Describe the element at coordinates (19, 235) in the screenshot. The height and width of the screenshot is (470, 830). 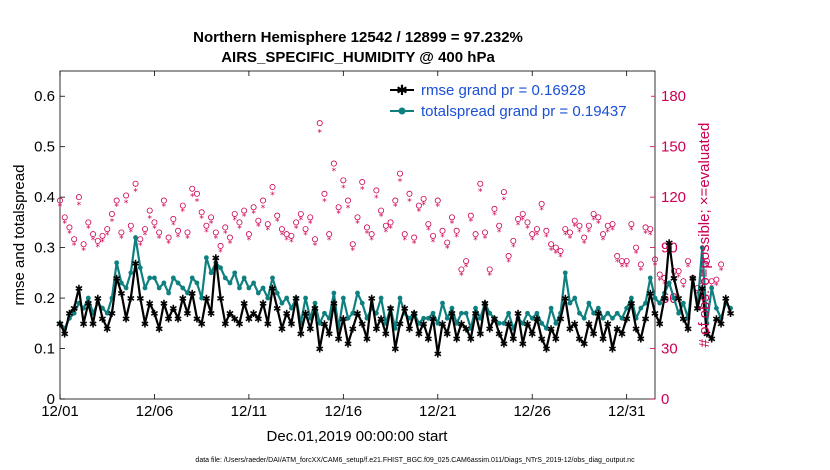
I see `y-axis-label-left: rmse and totalspread` at that location.